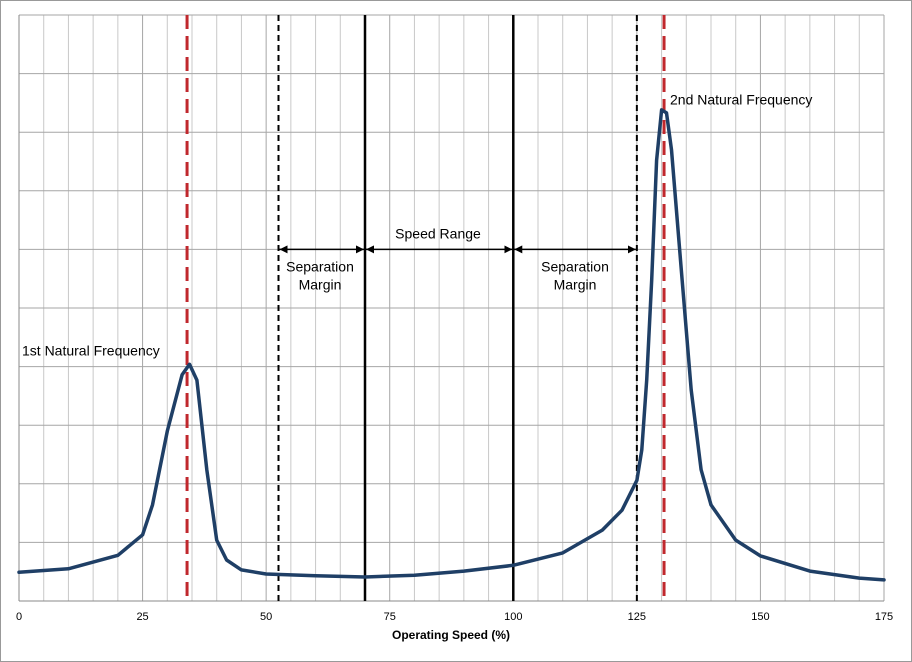 The height and width of the screenshot is (662, 912). I want to click on x-tick-label: 50, so click(266, 617).